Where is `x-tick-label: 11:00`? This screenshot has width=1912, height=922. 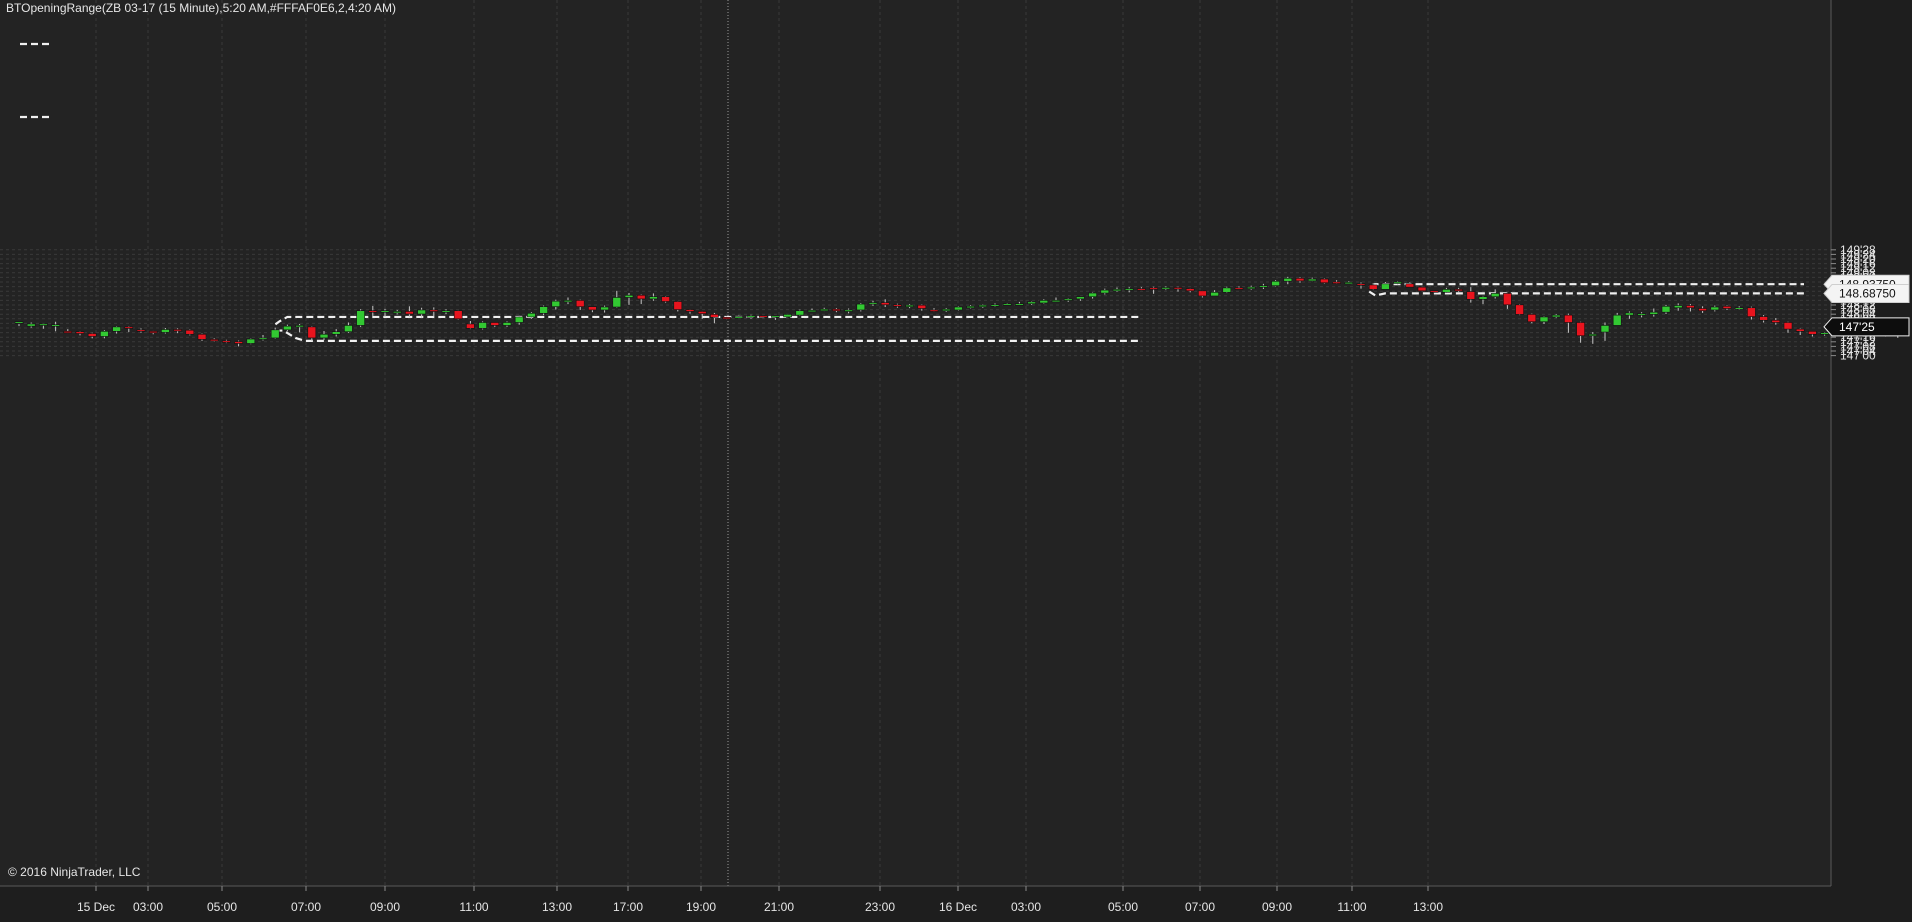 x-tick-label: 11:00 is located at coordinates (1351, 907).